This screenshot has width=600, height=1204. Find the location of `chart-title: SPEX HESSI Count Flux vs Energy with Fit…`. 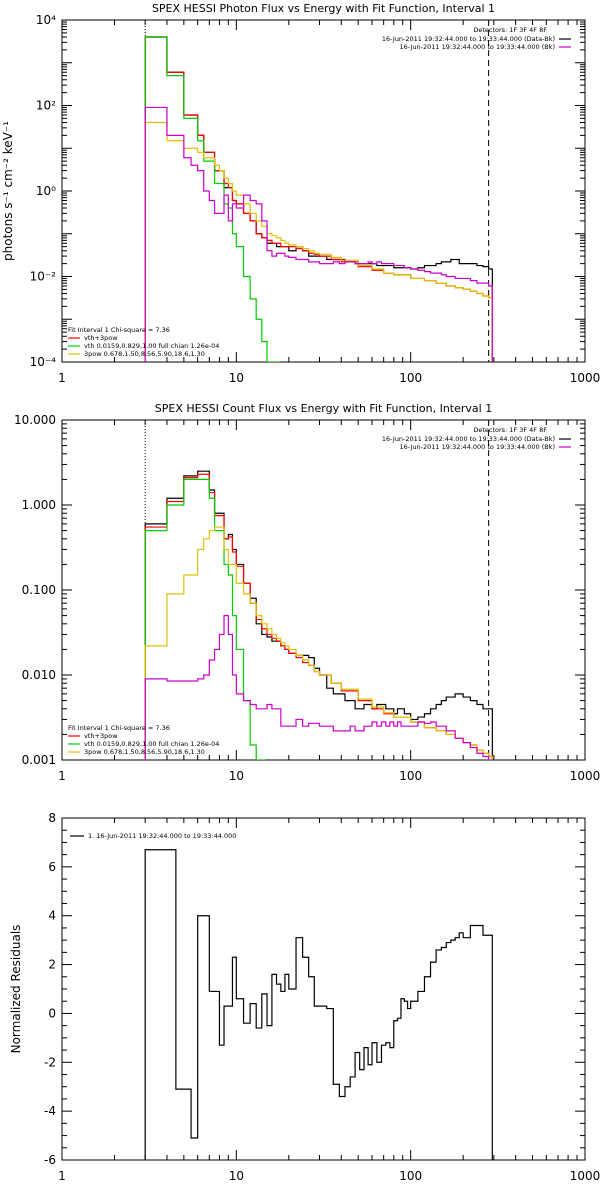

chart-title: SPEX HESSI Count Flux vs Energy with Fit… is located at coordinates (323, 408).